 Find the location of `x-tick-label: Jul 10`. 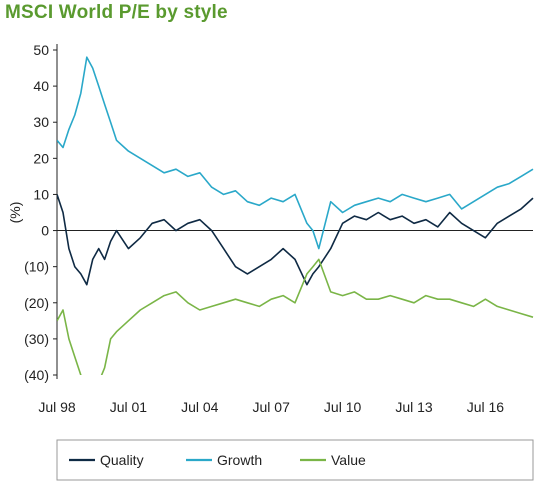

x-tick-label: Jul 10 is located at coordinates (343, 407).